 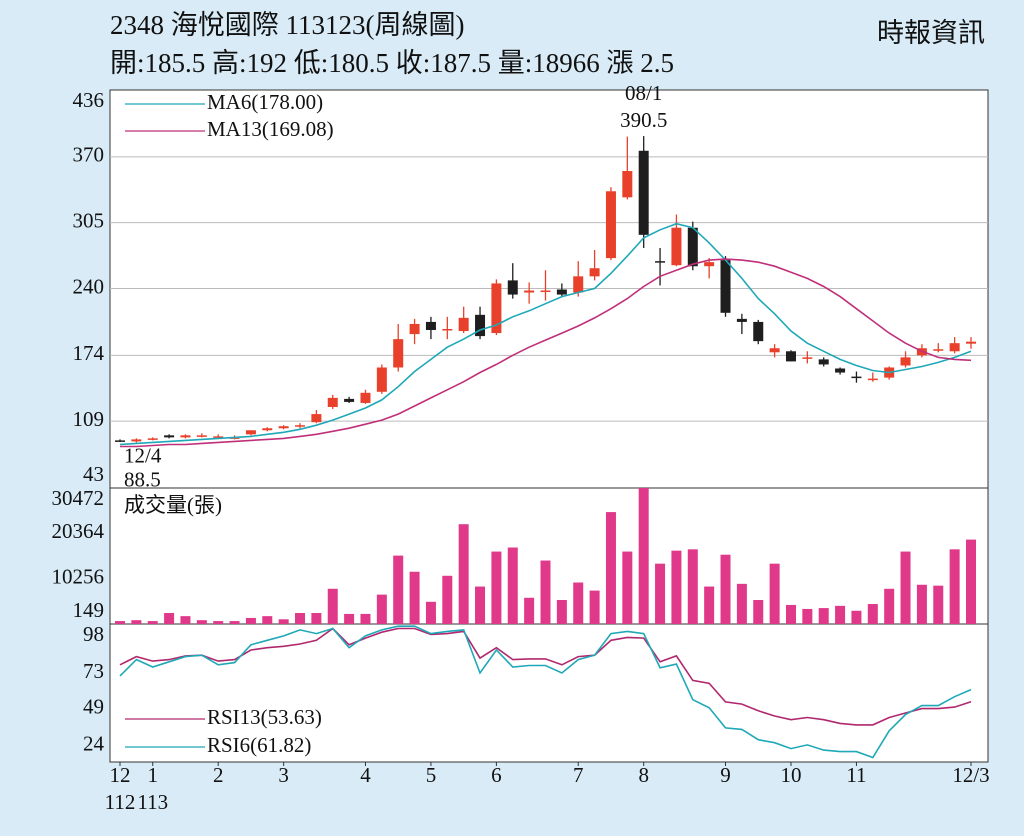 What do you see at coordinates (93, 474) in the screenshot?
I see `y-tick-label: 43` at bounding box center [93, 474].